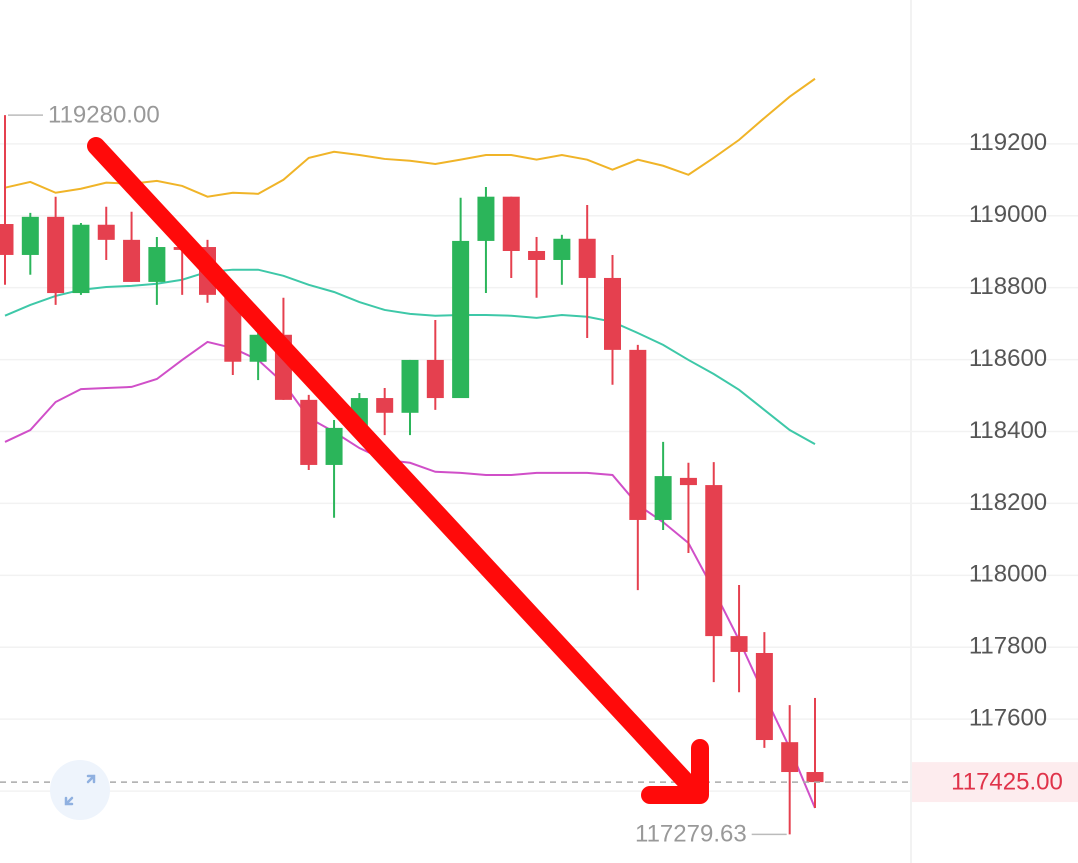 The width and height of the screenshot is (1078, 863). I want to click on last-price-bg, so click(995, 782).